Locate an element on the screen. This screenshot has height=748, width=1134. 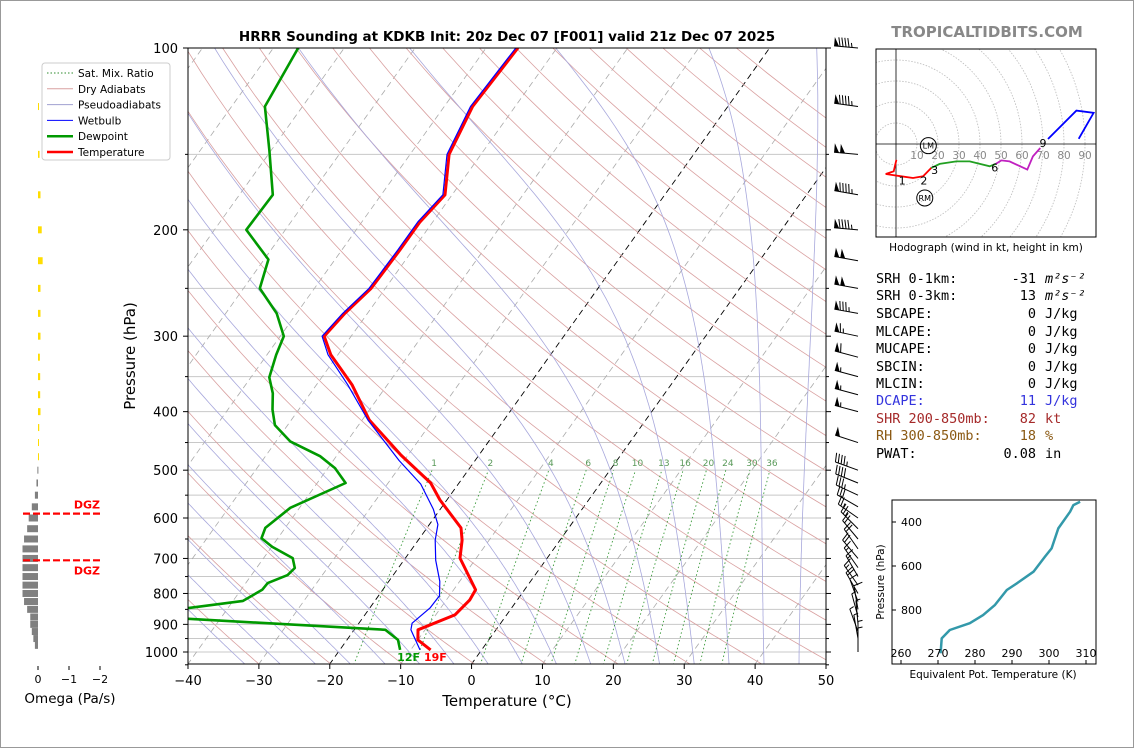
stat-unit: in is located at coordinates (1053, 454).